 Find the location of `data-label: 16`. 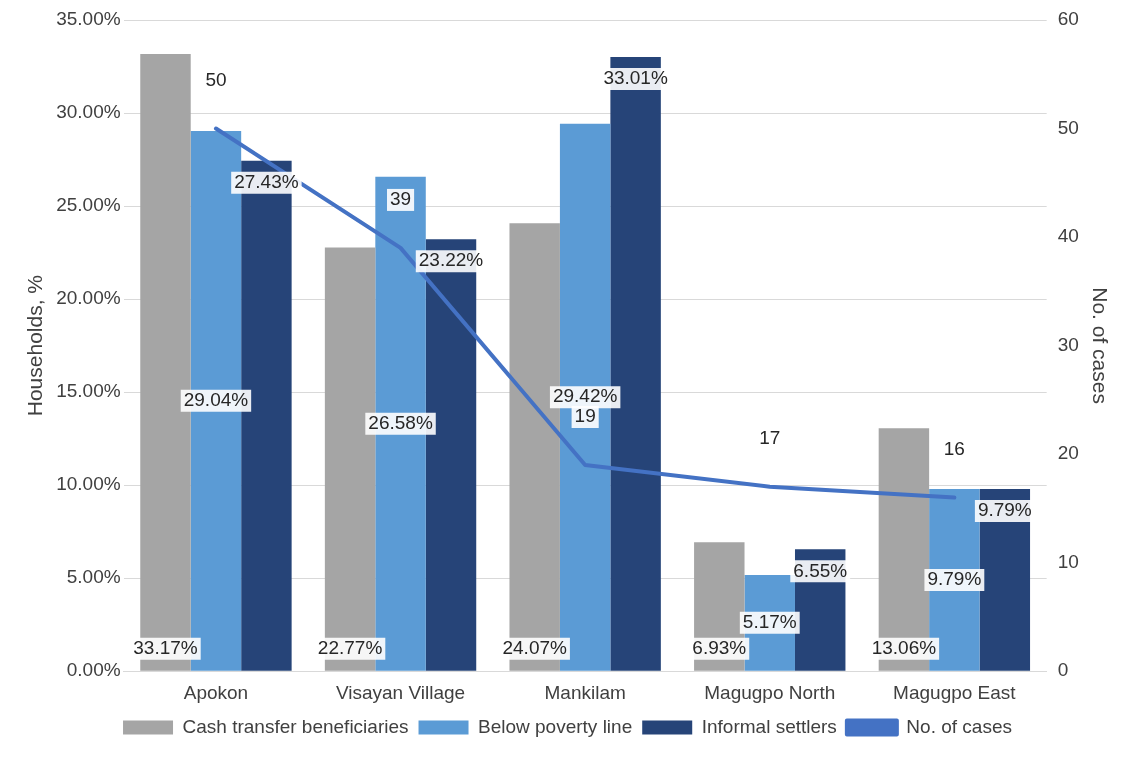

data-label: 16 is located at coordinates (954, 448).